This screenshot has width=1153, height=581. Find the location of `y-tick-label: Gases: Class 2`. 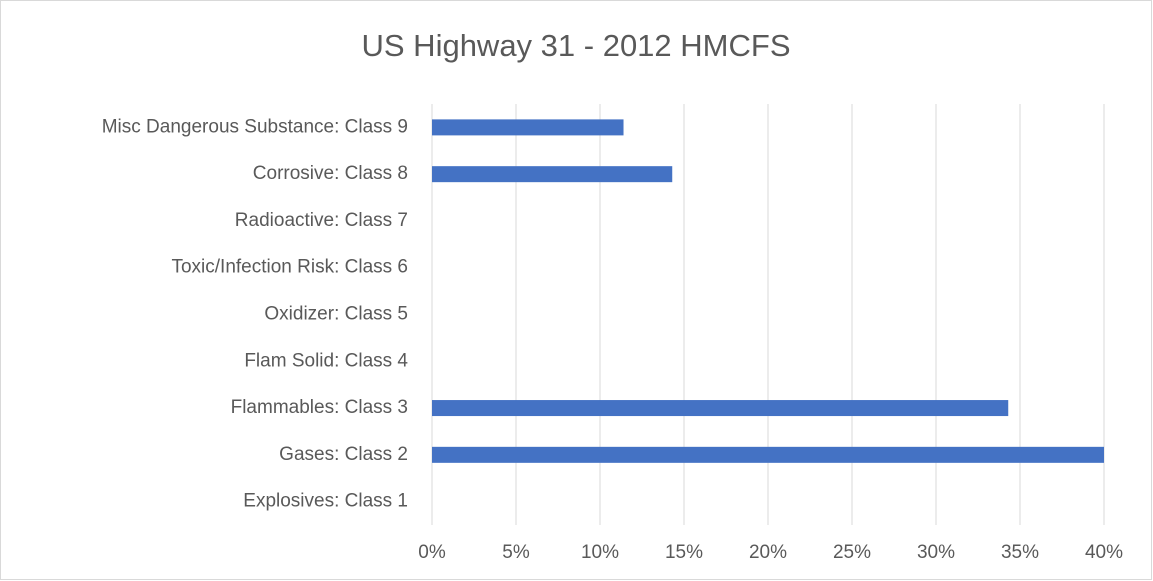

y-tick-label: Gases: Class 2 is located at coordinates (343, 454).